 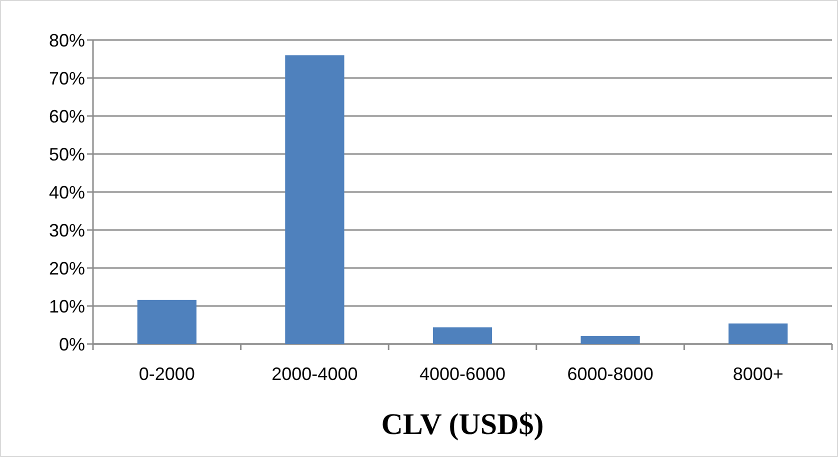 What do you see at coordinates (66, 154) in the screenshot?
I see `y-tick-label: 50%` at bounding box center [66, 154].